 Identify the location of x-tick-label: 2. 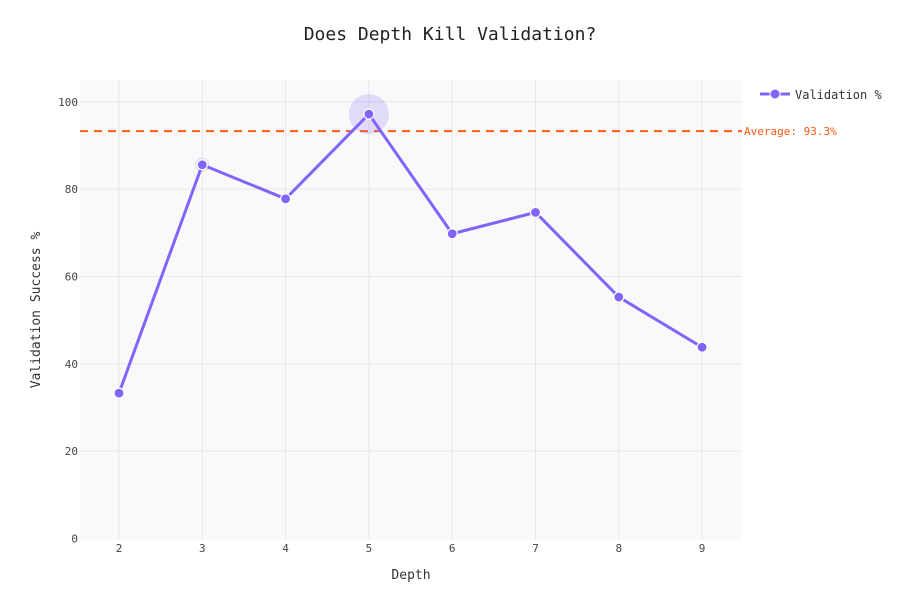
(119, 548).